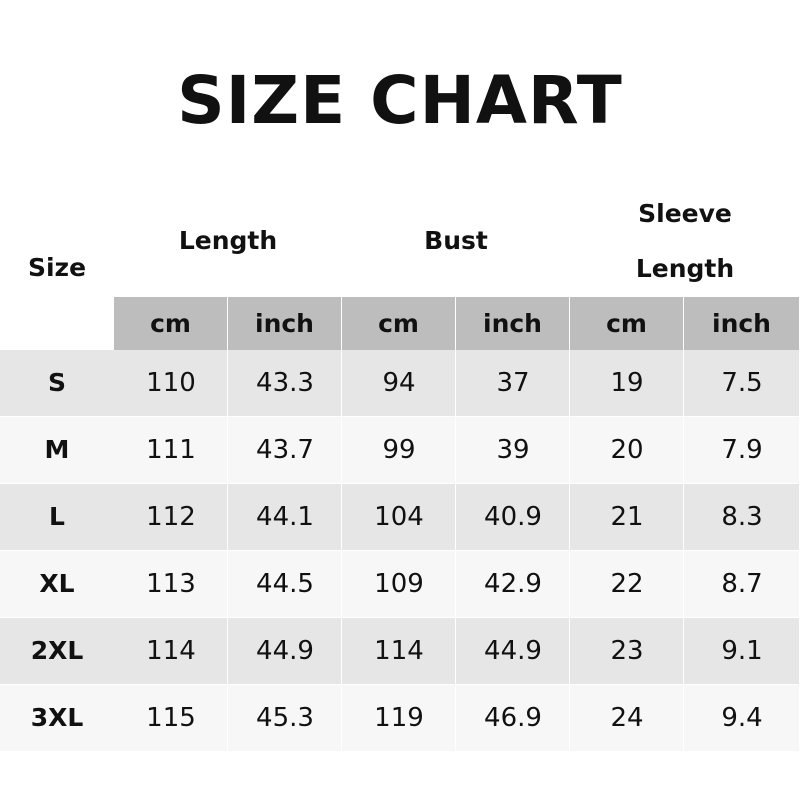  What do you see at coordinates (513, 718) in the screenshot?
I see `table-cell: 46.9` at bounding box center [513, 718].